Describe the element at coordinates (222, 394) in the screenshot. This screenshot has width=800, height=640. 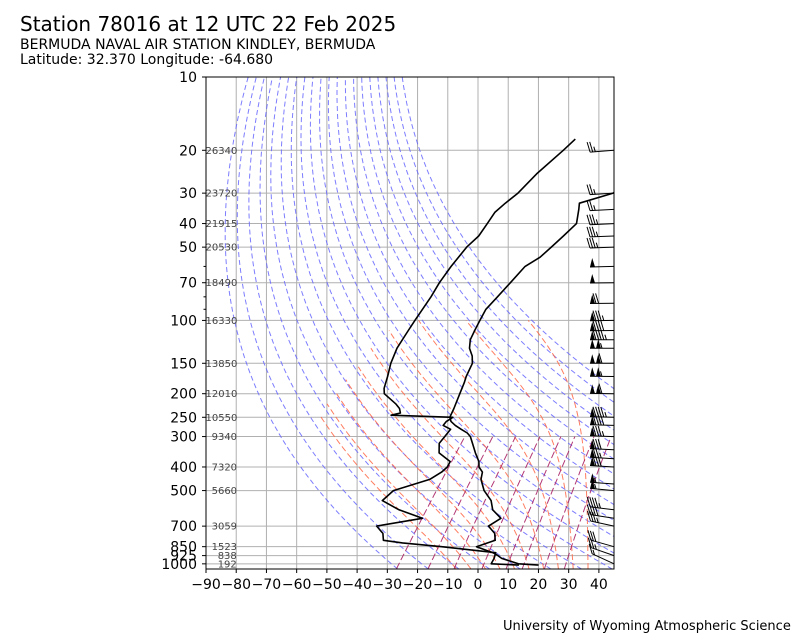
I see `height-label: 12010` at that location.